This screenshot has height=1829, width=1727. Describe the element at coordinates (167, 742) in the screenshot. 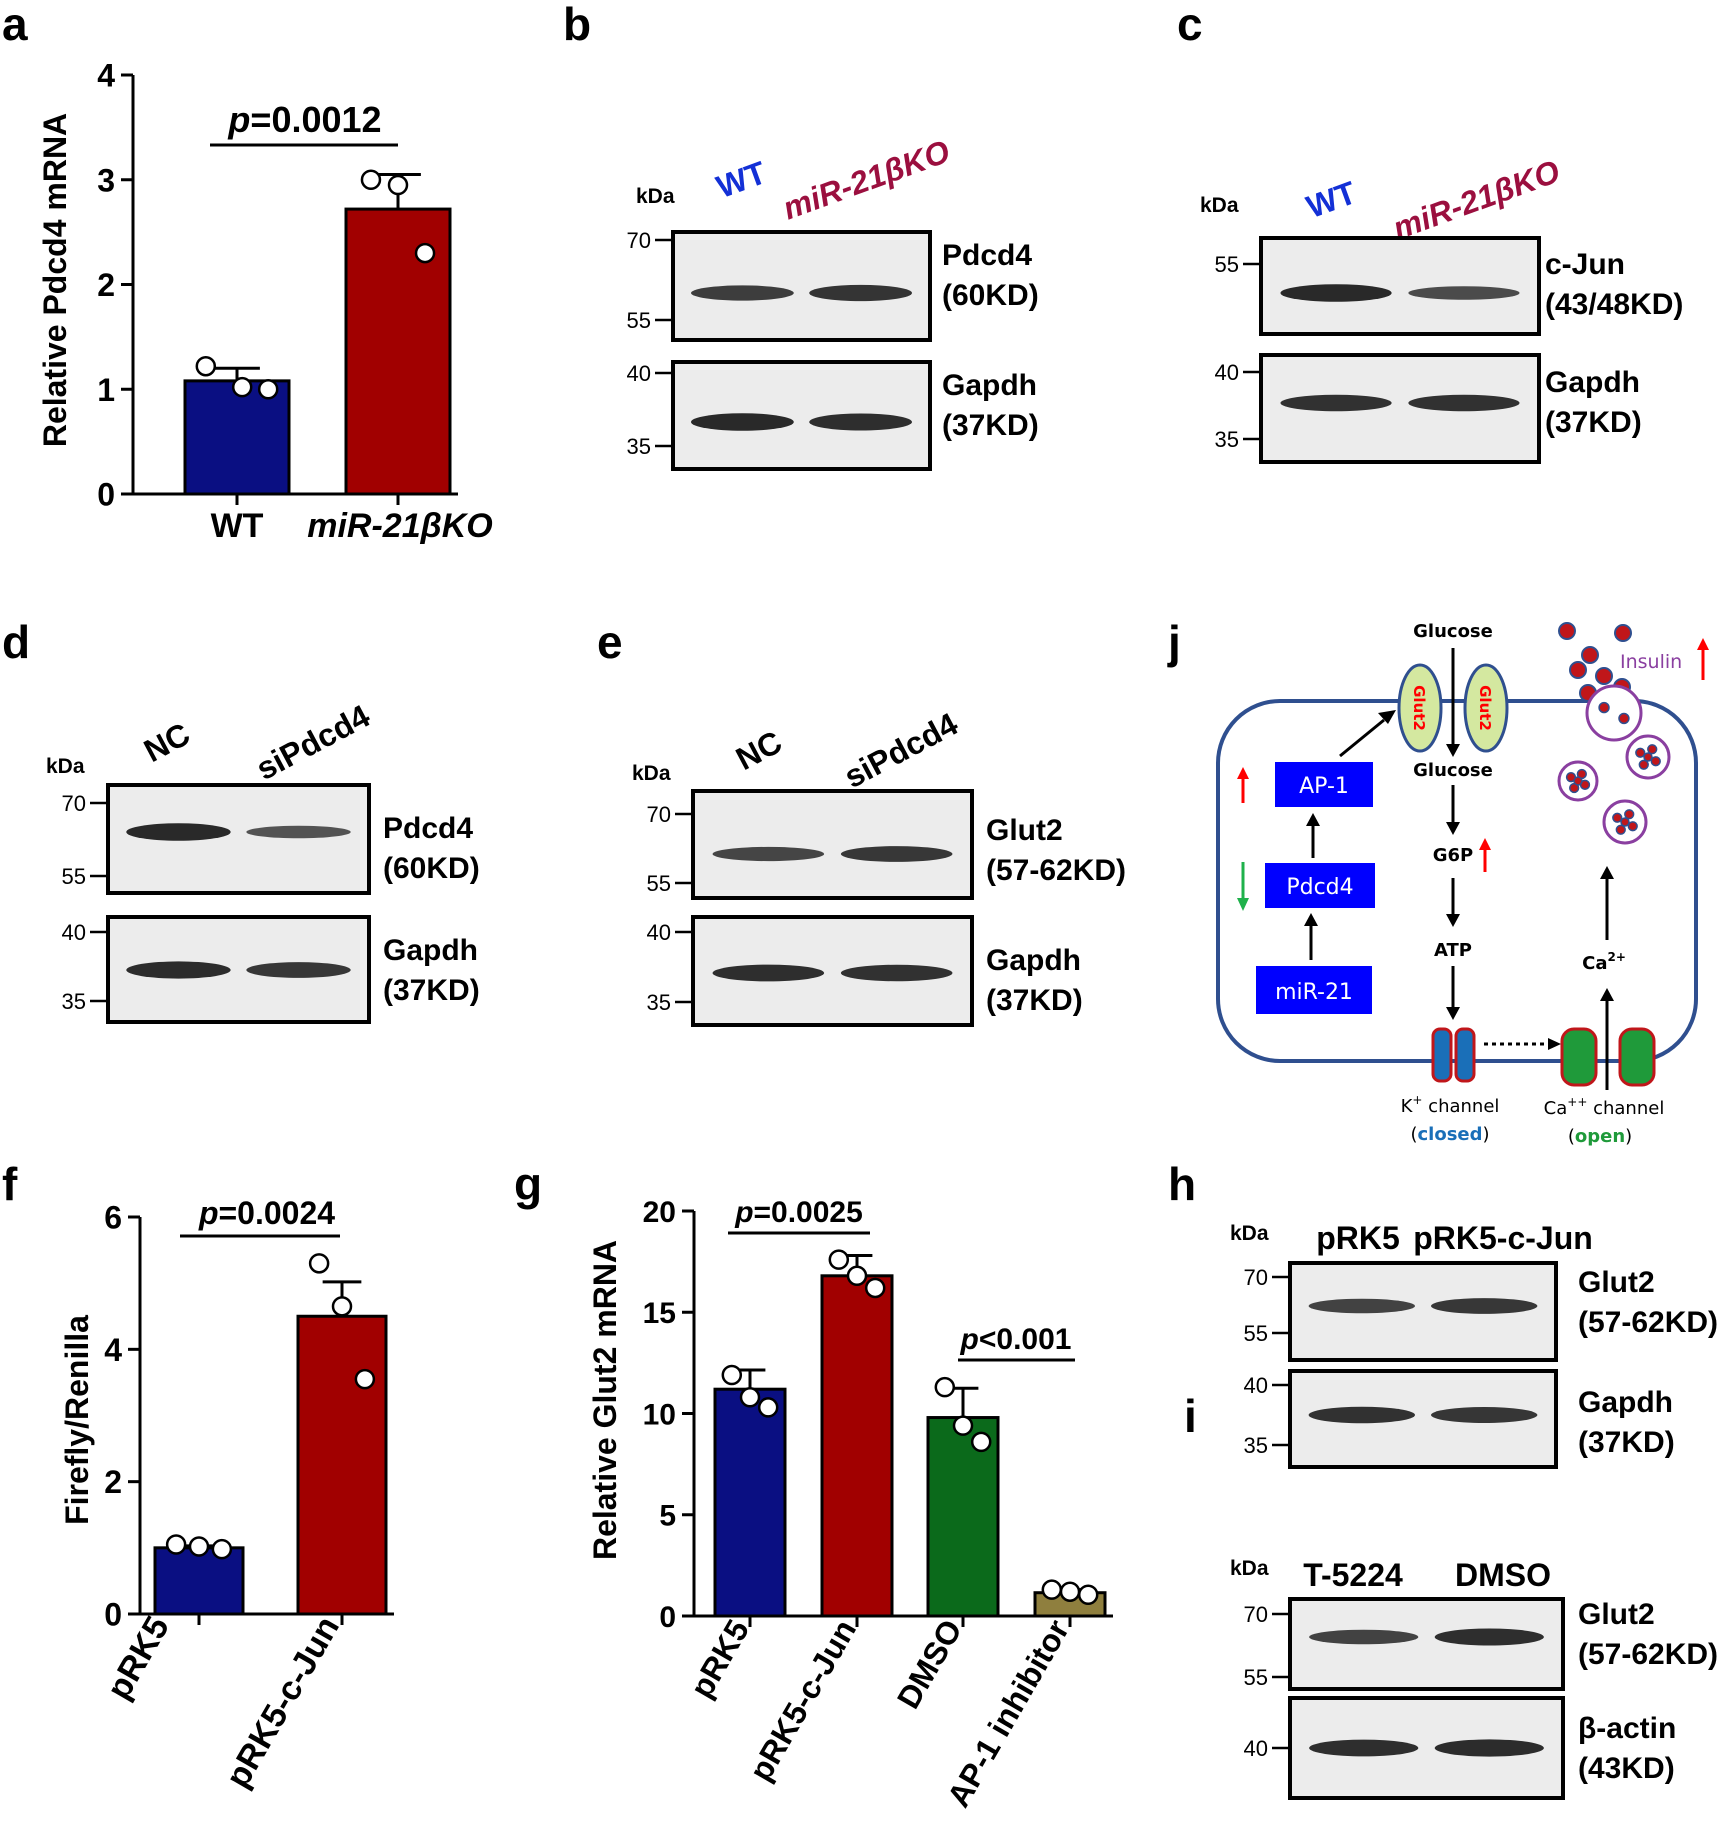

I see `lane-label: NC` at that location.